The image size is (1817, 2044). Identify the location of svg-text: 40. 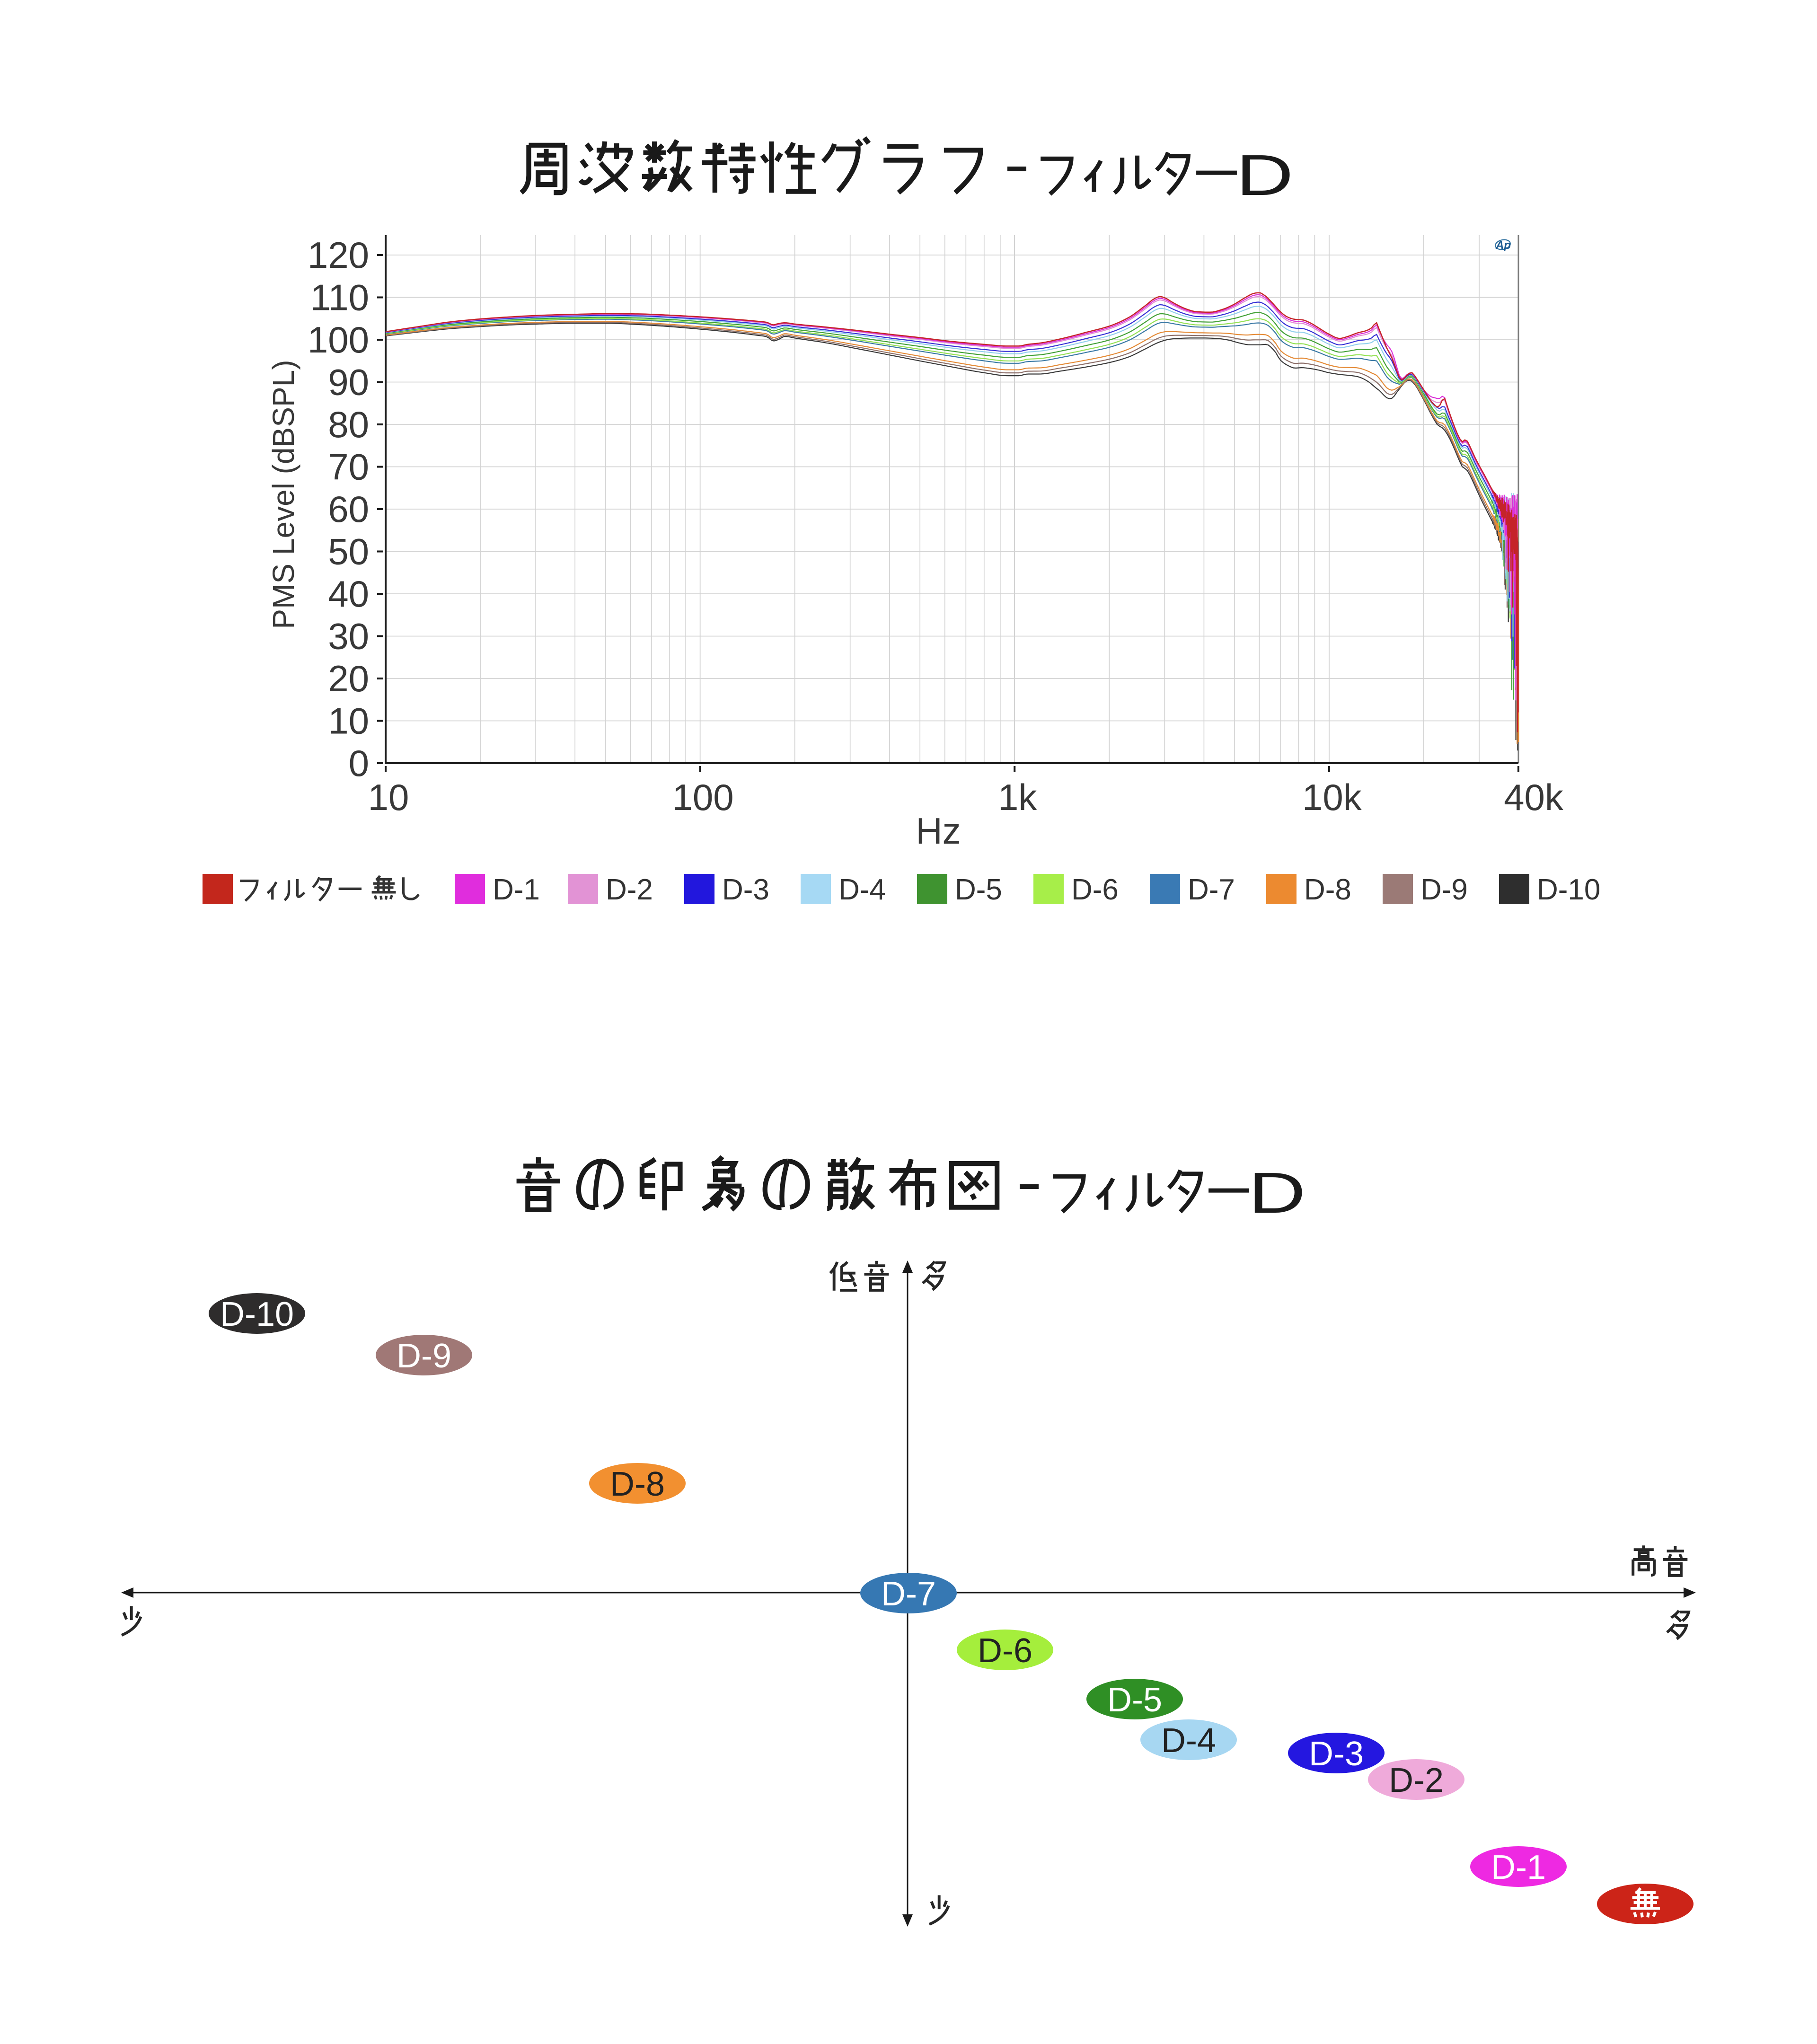
(348, 594).